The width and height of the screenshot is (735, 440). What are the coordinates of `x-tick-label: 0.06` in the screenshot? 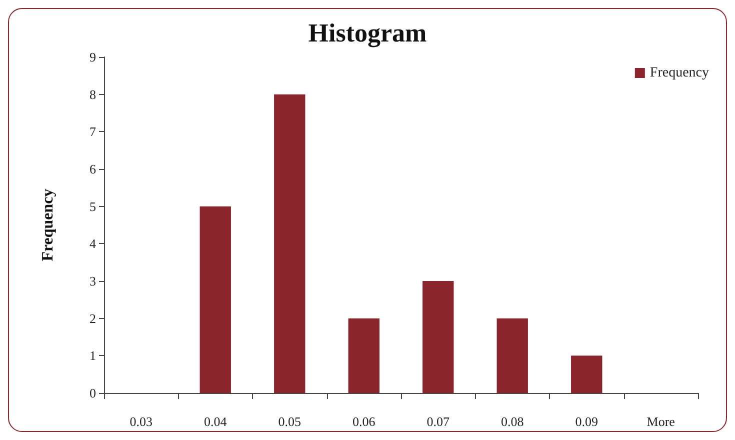 It's located at (364, 421).